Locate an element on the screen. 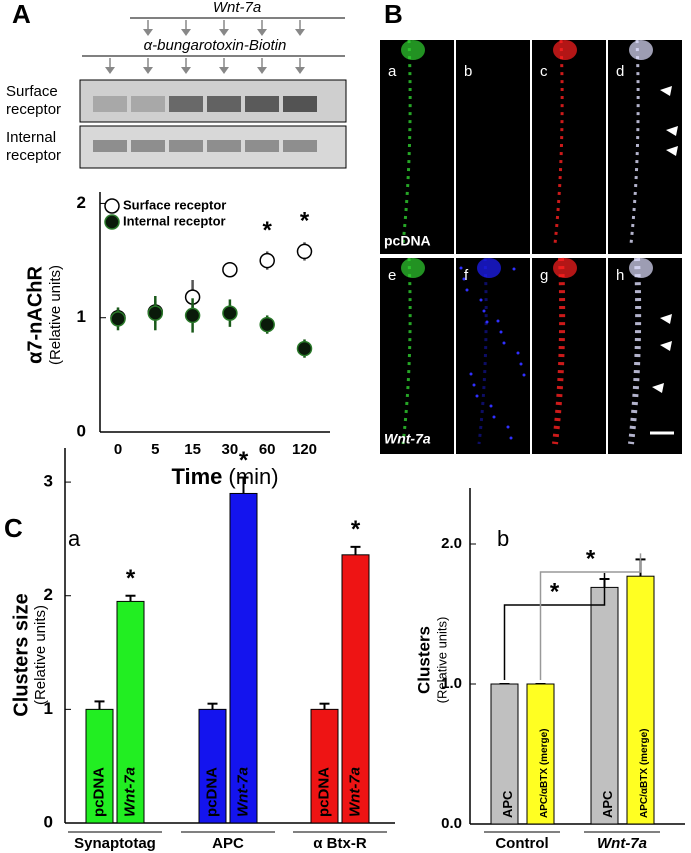  x-tick-label: 15 is located at coordinates (192, 449).